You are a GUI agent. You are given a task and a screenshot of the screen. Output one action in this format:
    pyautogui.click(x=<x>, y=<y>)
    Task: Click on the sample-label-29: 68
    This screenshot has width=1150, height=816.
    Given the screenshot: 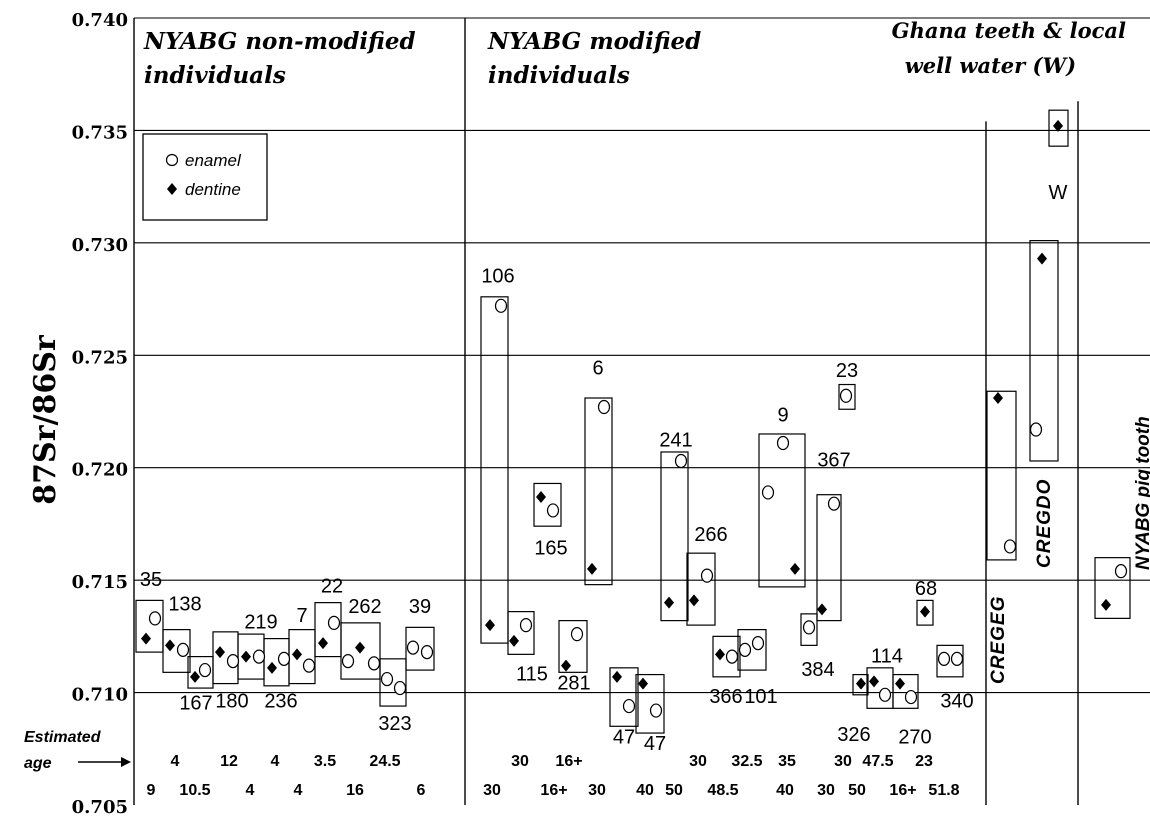 What is the action you would take?
    pyautogui.click(x=926, y=589)
    